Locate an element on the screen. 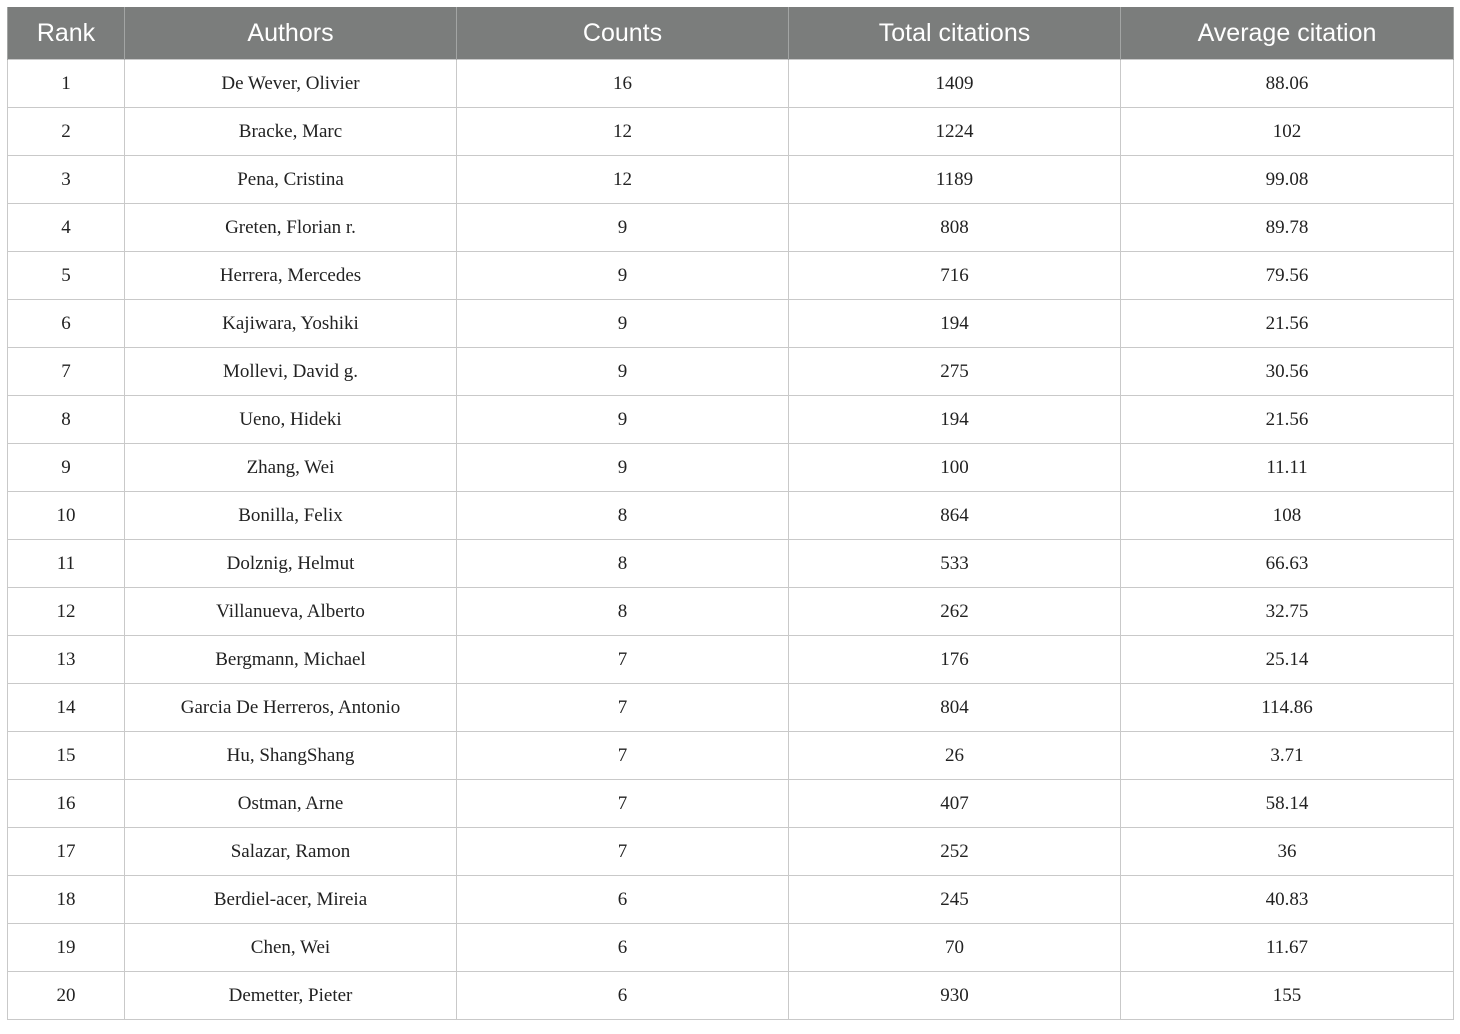 Image resolution: width=1460 pixels, height=1034 pixels. cell-rank: 10 is located at coordinates (66, 515).